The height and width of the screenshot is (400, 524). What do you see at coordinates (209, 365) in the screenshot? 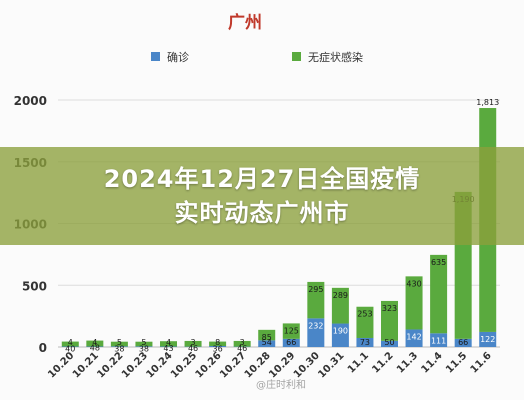
I see `x-tick-label: 10.26` at bounding box center [209, 365].